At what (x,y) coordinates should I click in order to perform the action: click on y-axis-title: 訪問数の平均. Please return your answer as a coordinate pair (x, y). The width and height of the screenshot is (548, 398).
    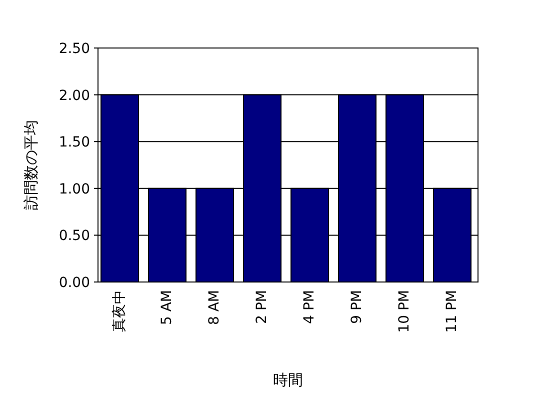
    Looking at the image, I should click on (31, 165).